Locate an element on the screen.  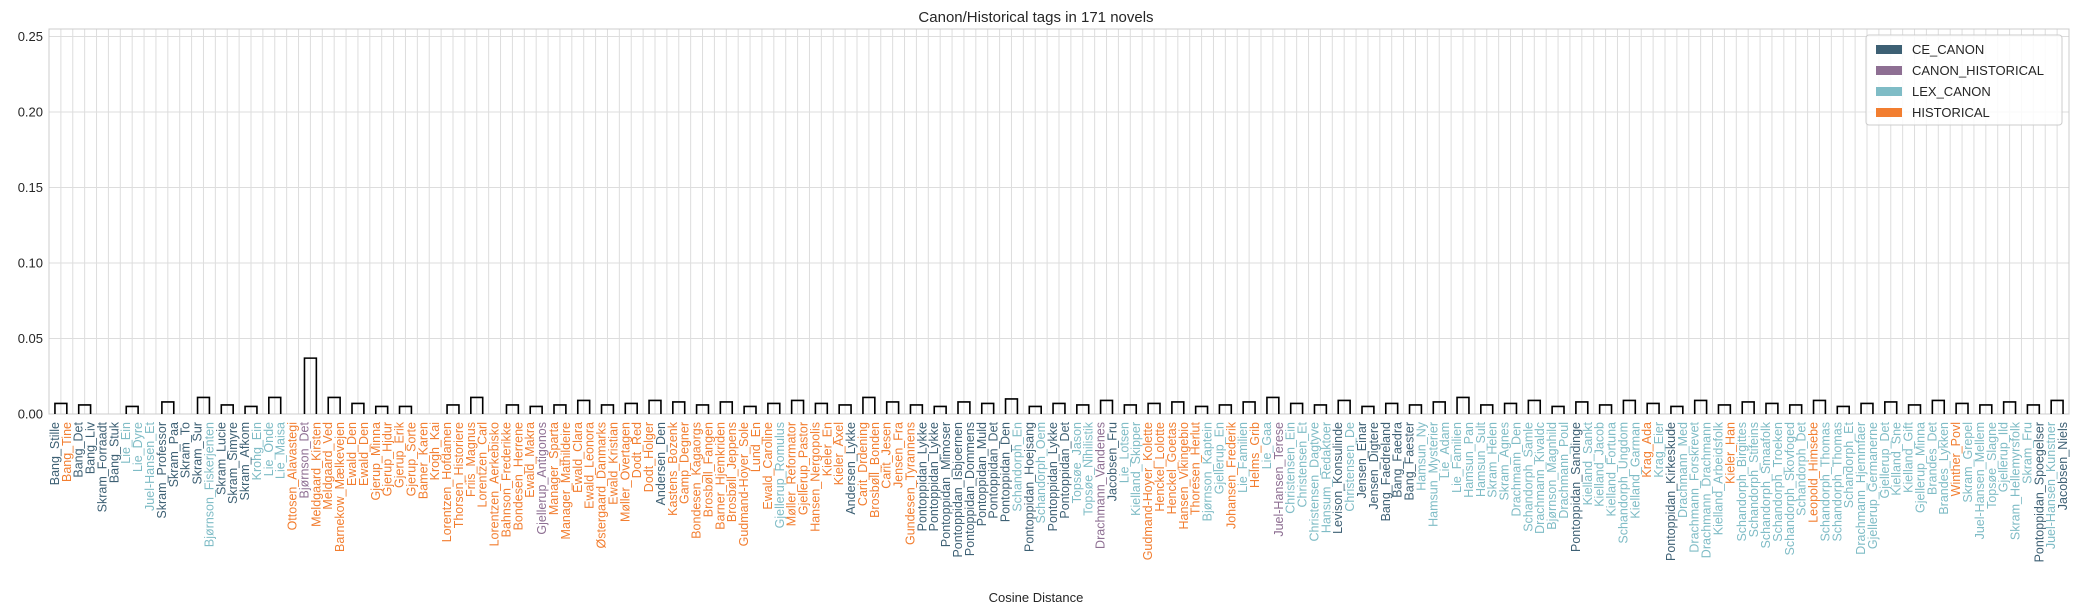
leaf-label: Schandorph_Ungdom is located at coordinates (1623, 483).